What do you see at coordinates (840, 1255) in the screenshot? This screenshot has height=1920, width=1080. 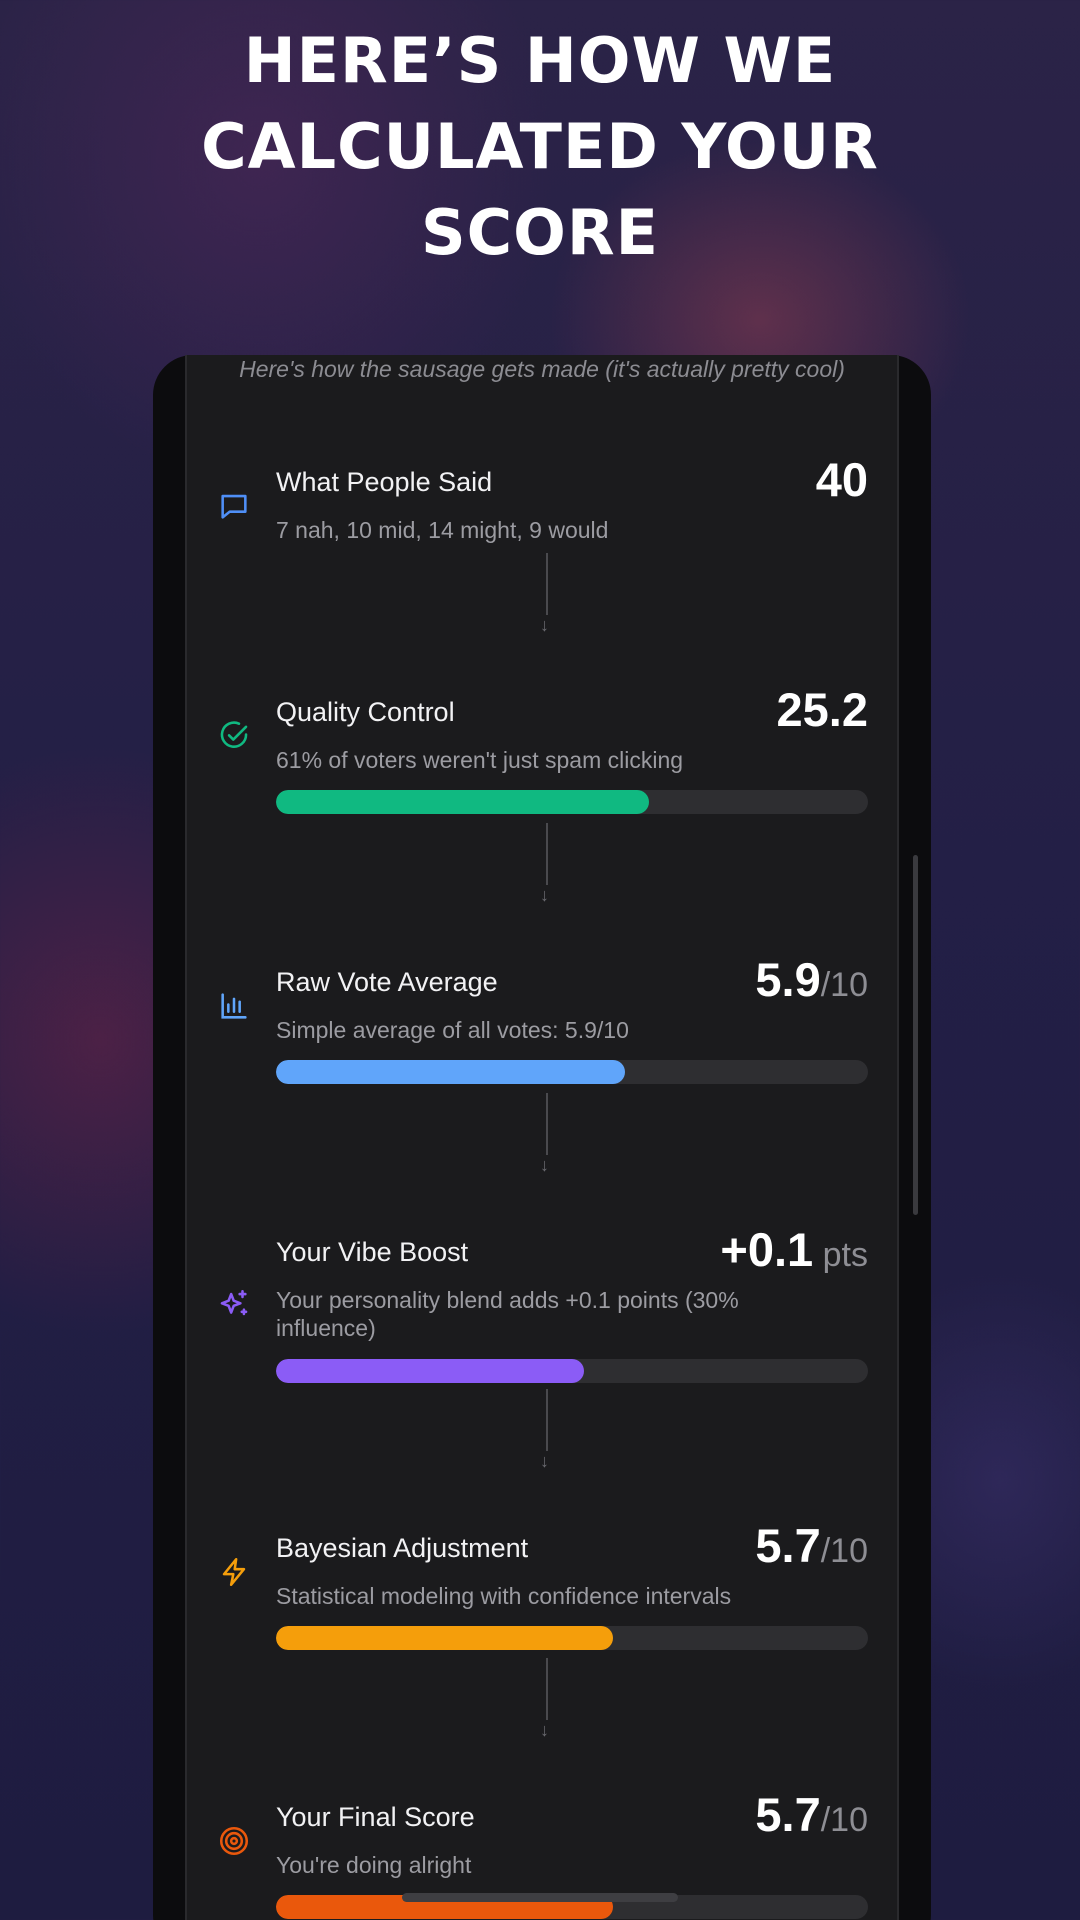 I see `step-value-unit: pts` at bounding box center [840, 1255].